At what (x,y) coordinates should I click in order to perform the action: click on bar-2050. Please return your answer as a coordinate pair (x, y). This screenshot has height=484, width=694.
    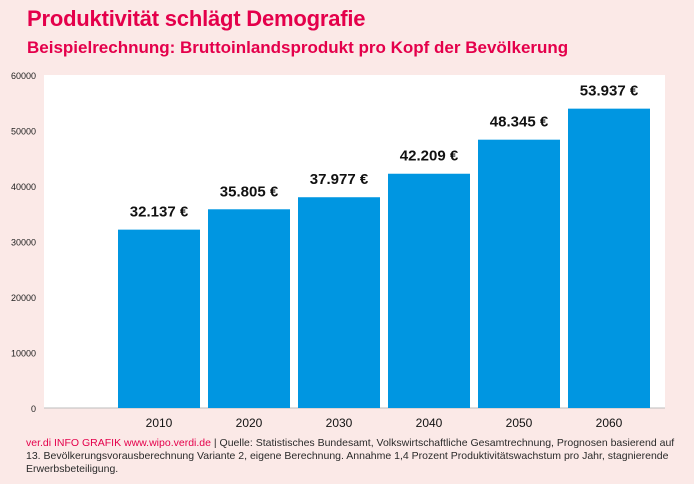
    Looking at the image, I should click on (519, 274).